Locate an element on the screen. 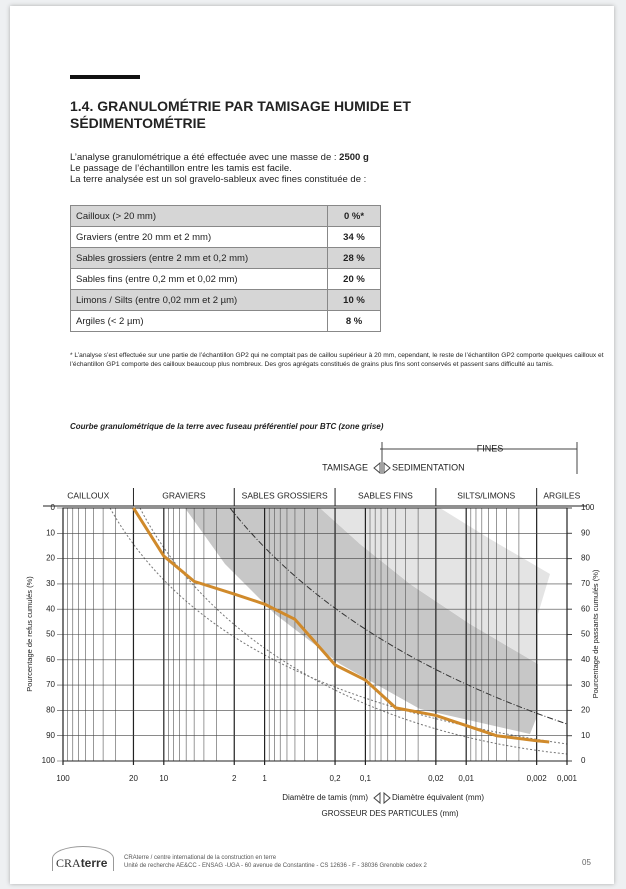 This screenshot has height=889, width=626. y-tick-label: 70 is located at coordinates (50, 684).